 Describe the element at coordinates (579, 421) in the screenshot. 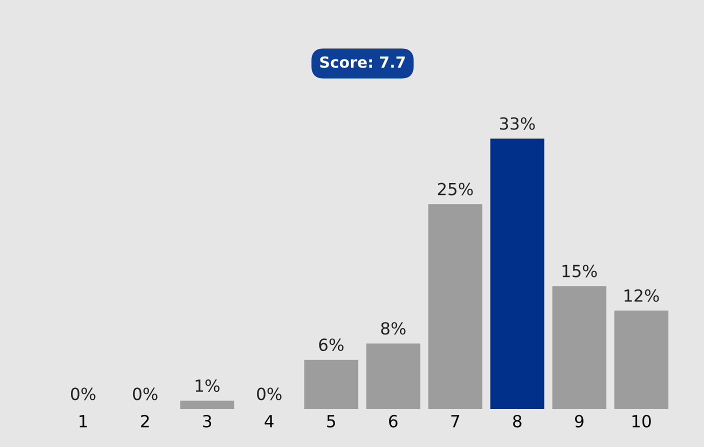

I see `x-tick-label: 9` at that location.